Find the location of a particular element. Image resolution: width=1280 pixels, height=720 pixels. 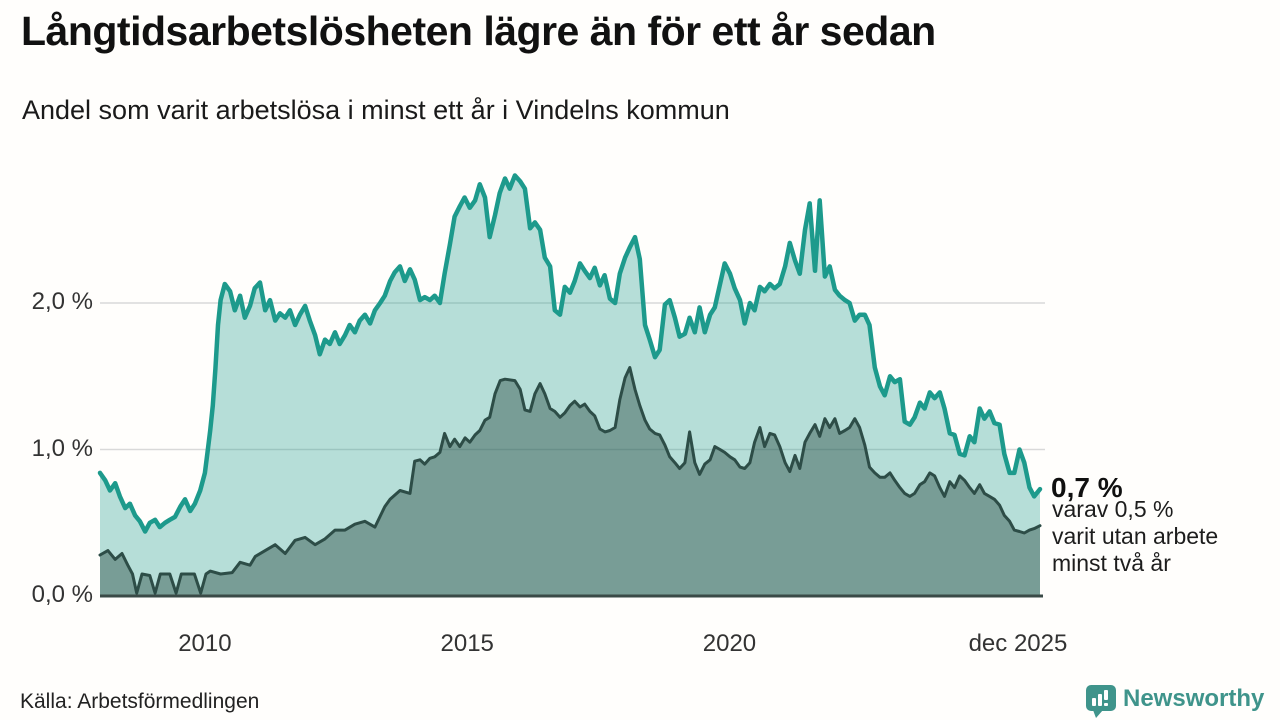

newsworthy-wordmark: Newsworthy is located at coordinates (1194, 698).